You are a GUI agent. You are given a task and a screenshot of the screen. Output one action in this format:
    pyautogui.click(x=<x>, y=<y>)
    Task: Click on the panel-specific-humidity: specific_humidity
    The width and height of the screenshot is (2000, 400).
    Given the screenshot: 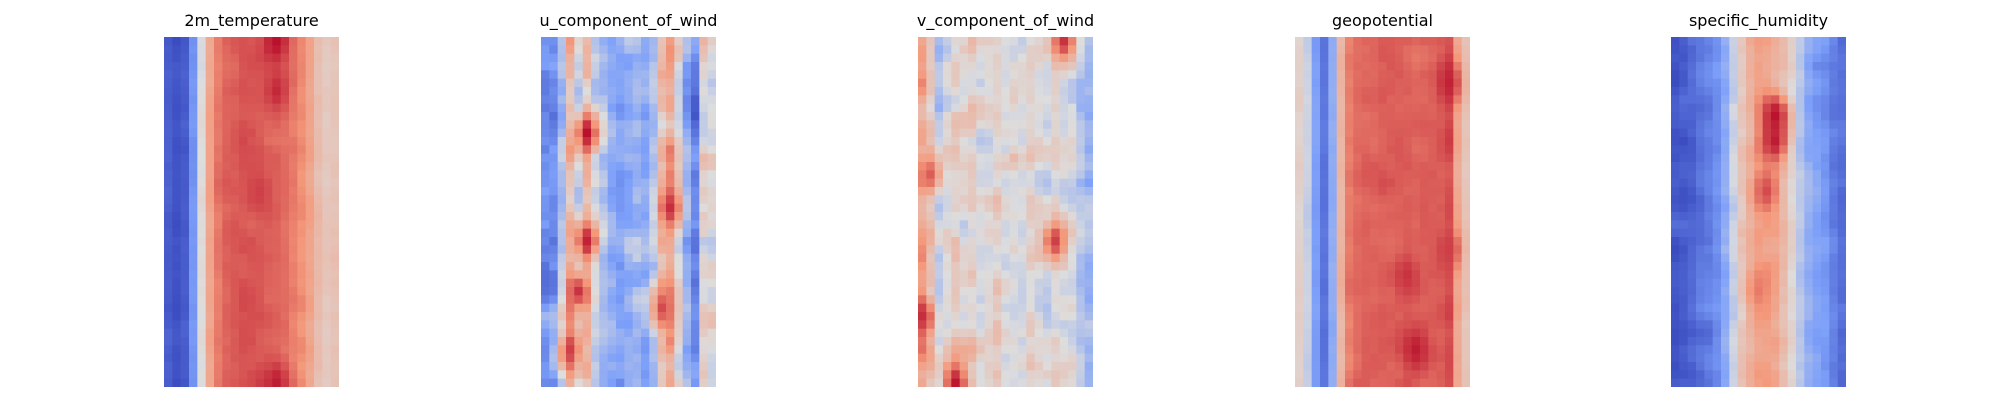 What is the action you would take?
    pyautogui.click(x=1758, y=200)
    